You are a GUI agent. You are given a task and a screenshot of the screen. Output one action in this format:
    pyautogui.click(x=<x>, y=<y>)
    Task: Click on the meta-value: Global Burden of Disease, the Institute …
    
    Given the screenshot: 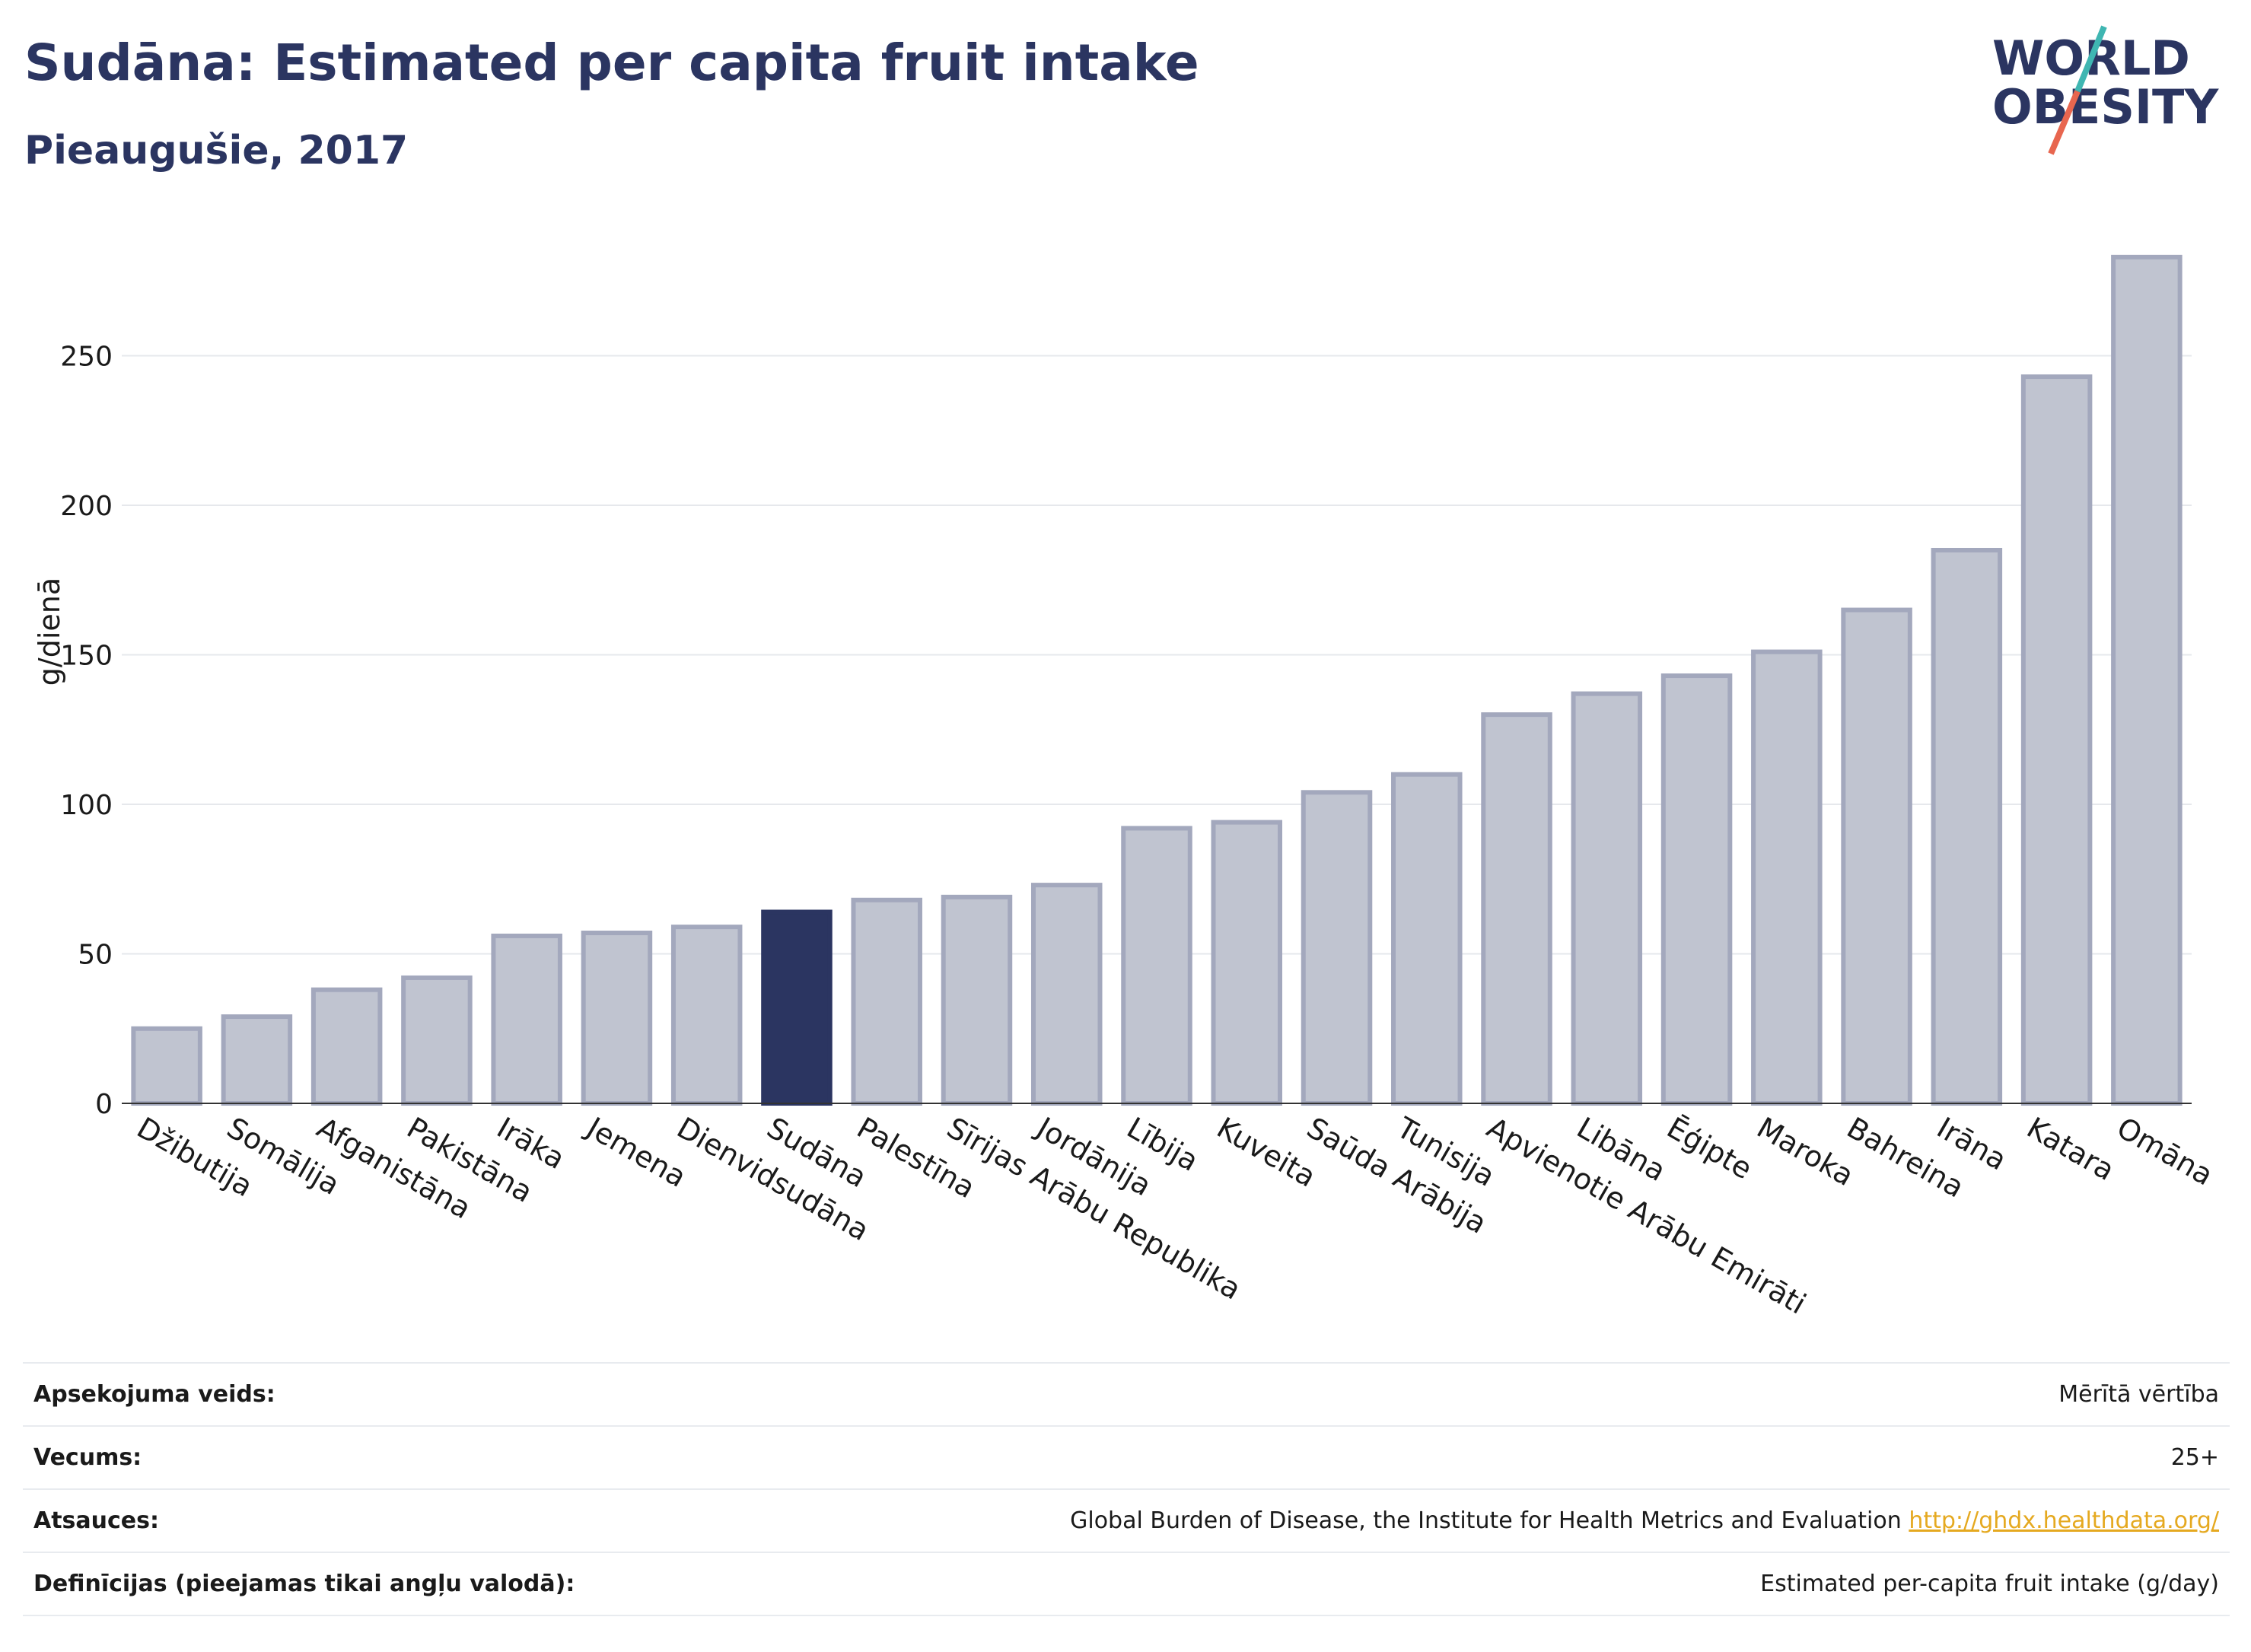 What is the action you would take?
    pyautogui.click(x=1484, y=1520)
    